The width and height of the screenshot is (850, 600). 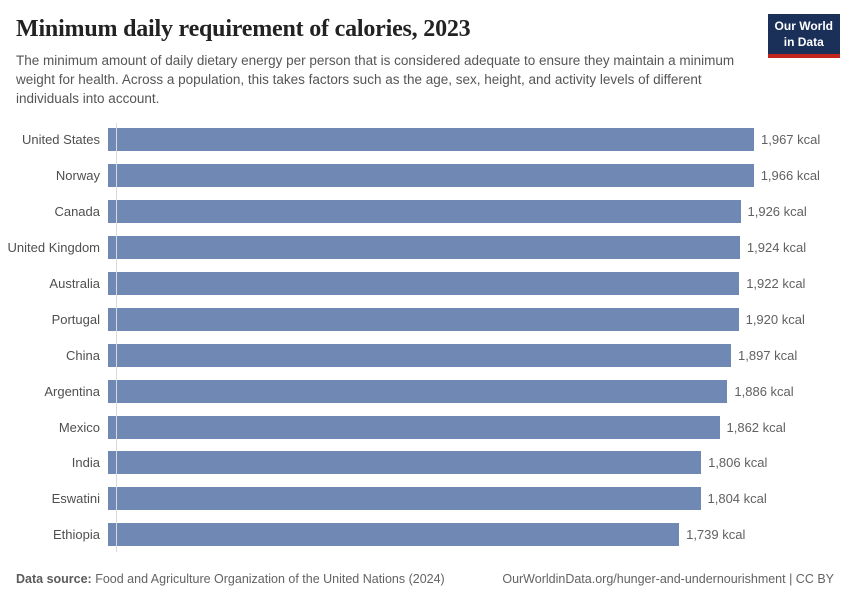 What do you see at coordinates (716, 535) in the screenshot?
I see `bar-value-label: 1,739 kcal` at bounding box center [716, 535].